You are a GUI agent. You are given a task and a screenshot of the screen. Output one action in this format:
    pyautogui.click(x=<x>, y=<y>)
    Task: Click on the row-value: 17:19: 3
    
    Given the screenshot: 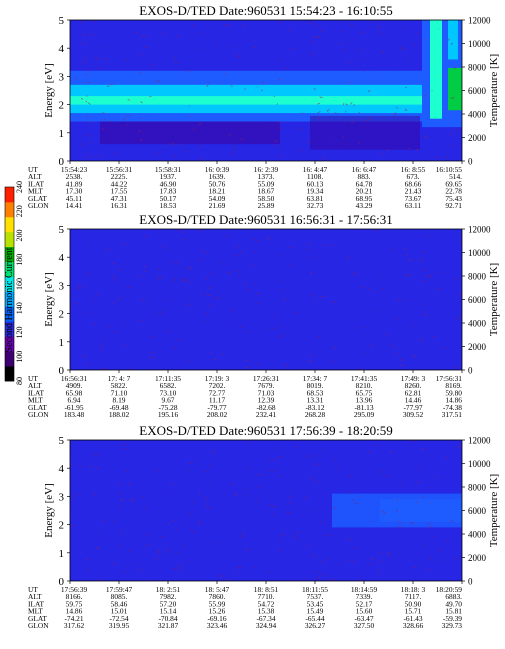 What is the action you would take?
    pyautogui.click(x=217, y=378)
    